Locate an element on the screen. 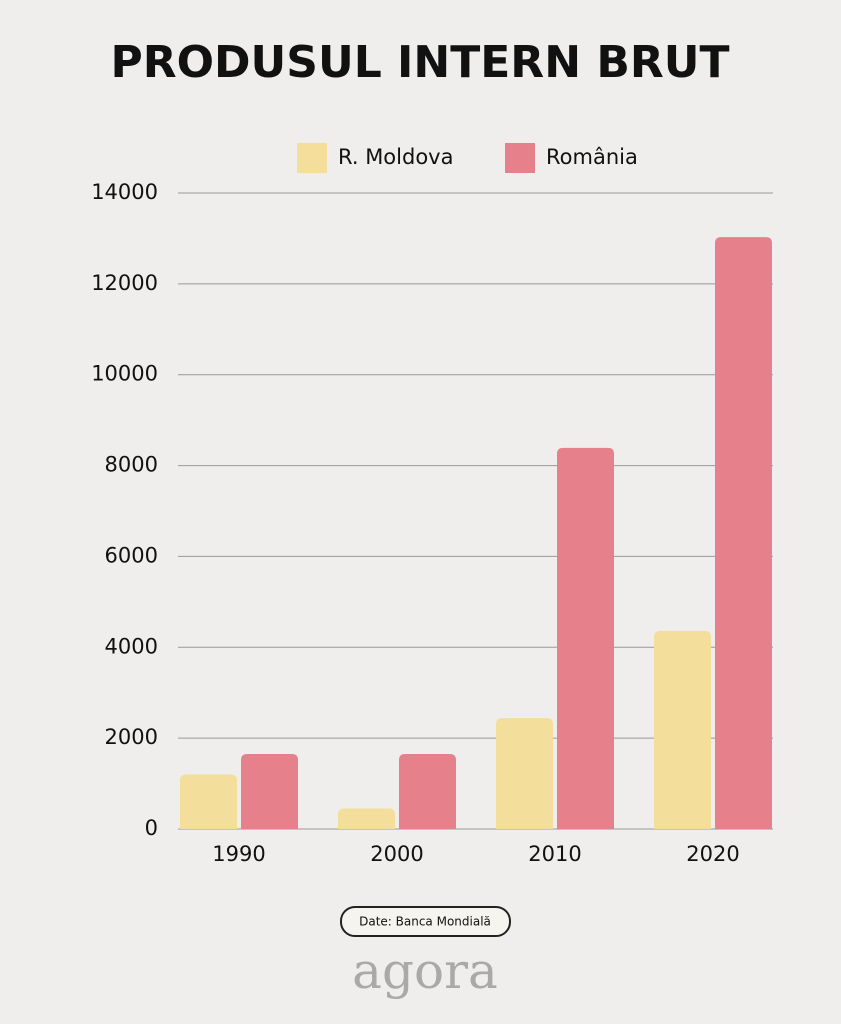 The image size is (841, 1024). legend-label: R. Moldova is located at coordinates (395, 157).